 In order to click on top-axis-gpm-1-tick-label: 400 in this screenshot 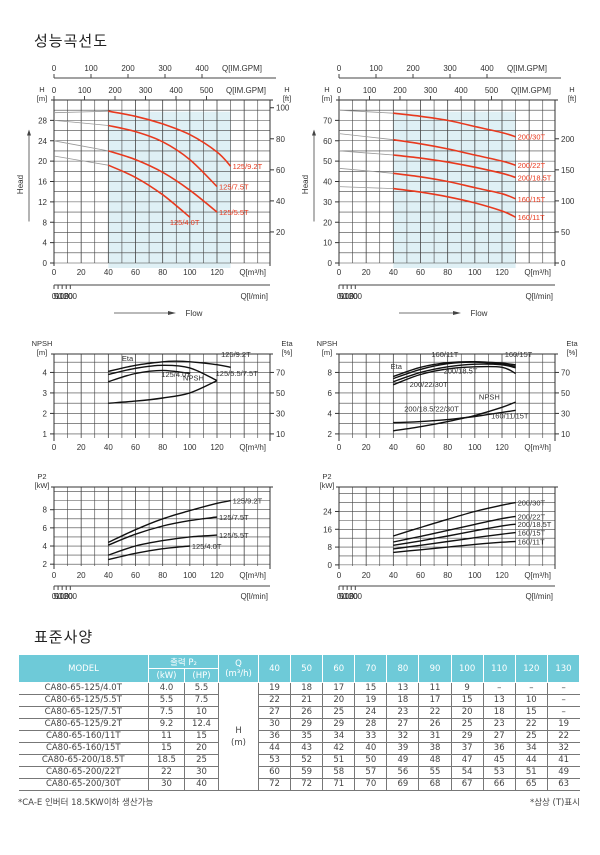, I will do `click(487, 68)`.